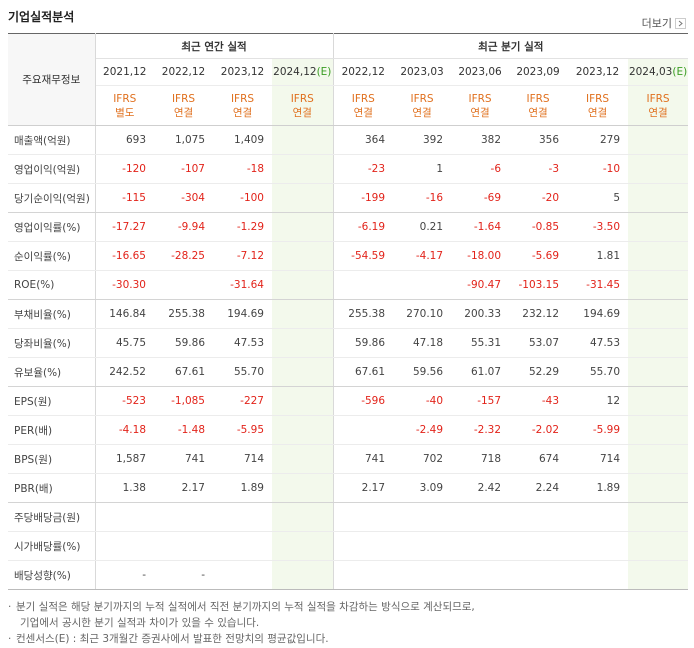 The width and height of the screenshot is (694, 648). I want to click on value-cell: -596, so click(363, 401).